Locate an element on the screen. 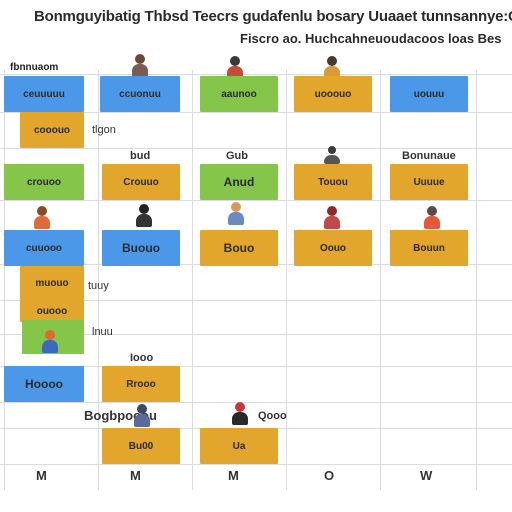 This screenshot has height=512, width=512. schedule-card: aaunoo is located at coordinates (239, 94).